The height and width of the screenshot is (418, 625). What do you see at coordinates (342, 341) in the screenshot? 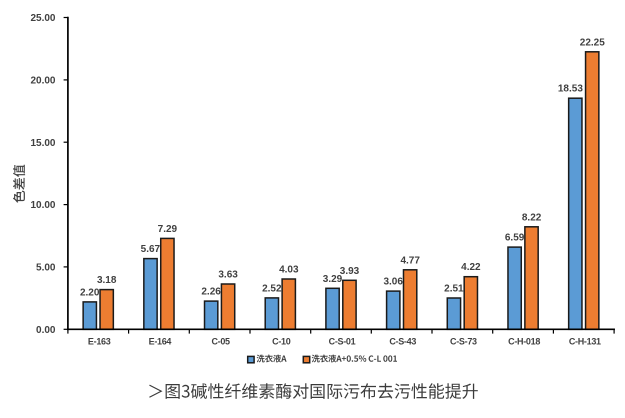
I see `svg-text: C-S-01` at bounding box center [342, 341].